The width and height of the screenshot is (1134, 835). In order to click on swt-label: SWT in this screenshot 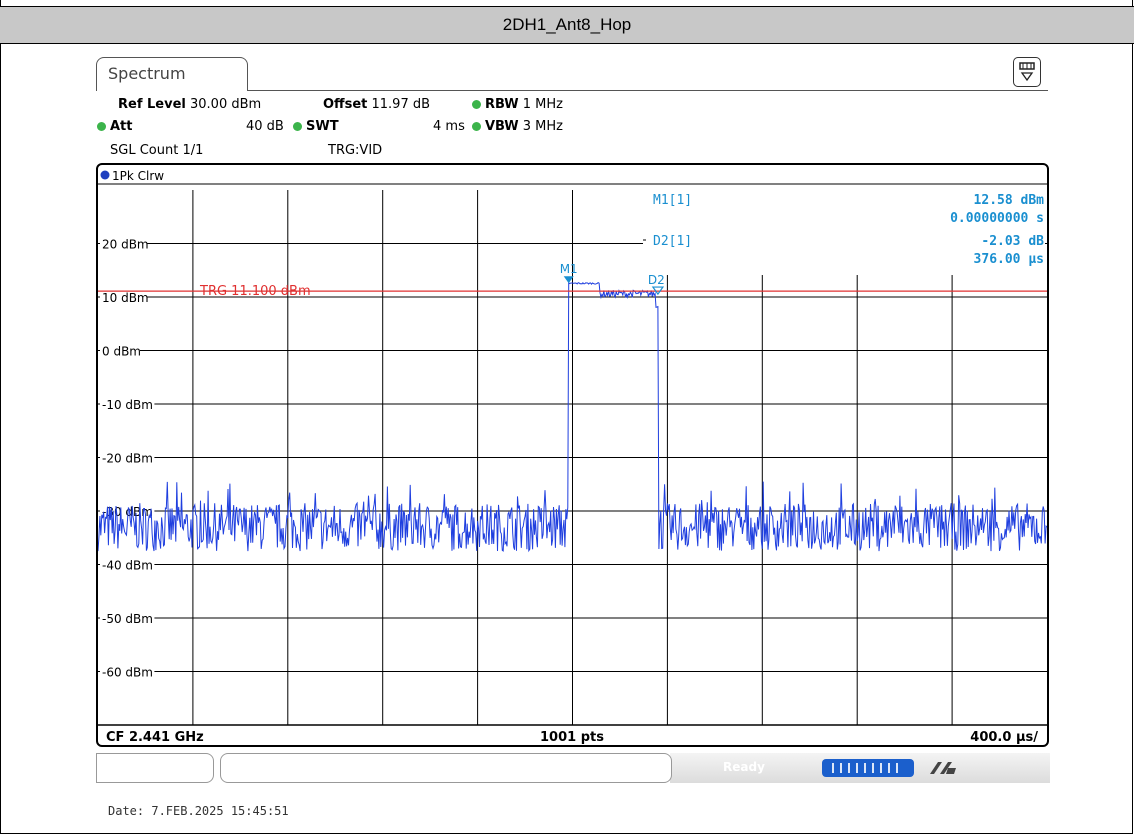, I will do `click(322, 126)`.